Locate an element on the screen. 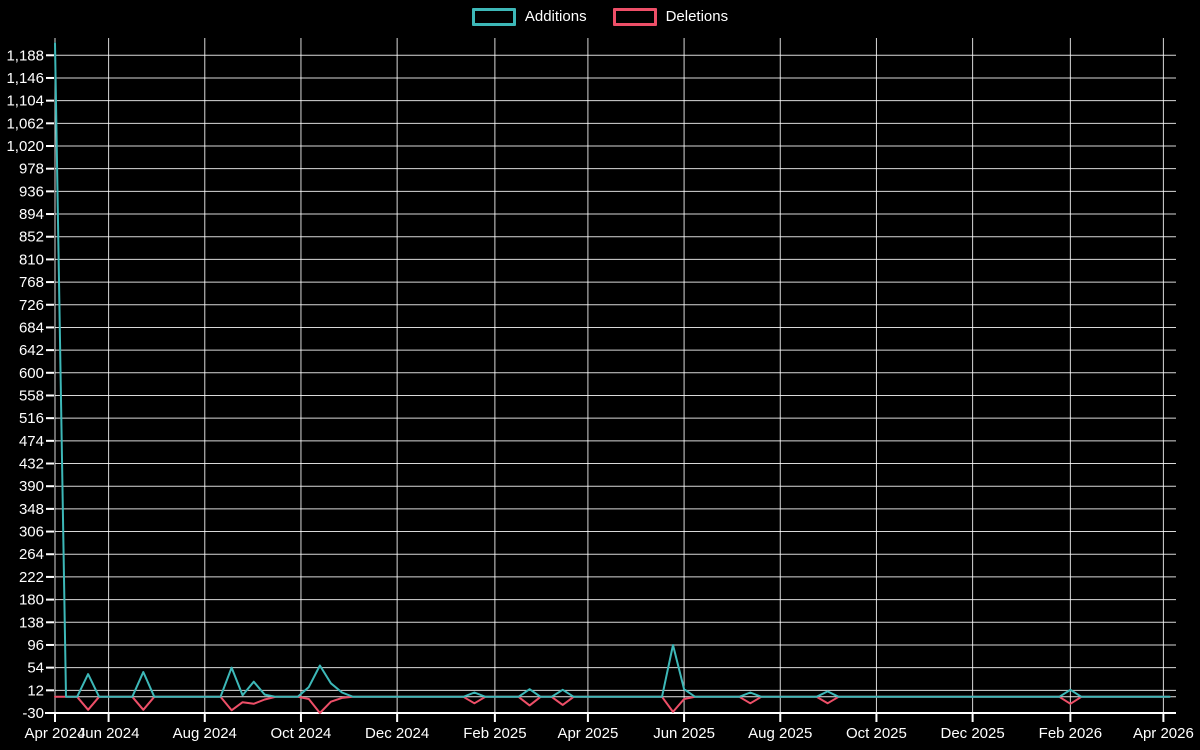 Image resolution: width=1200 pixels, height=750 pixels. y-axis-label: 516 is located at coordinates (31, 418).